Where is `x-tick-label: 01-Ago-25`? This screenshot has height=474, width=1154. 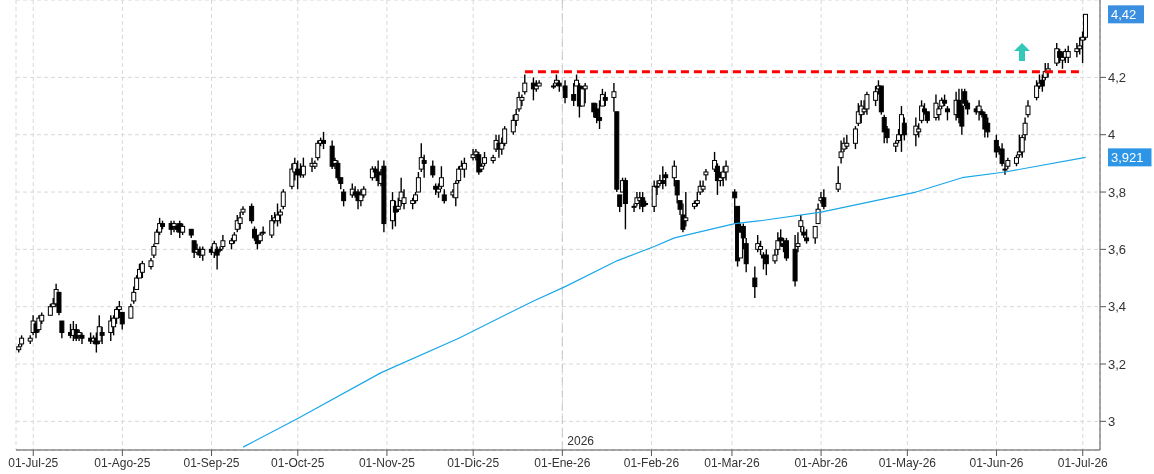 x-tick-label: 01-Ago-25 is located at coordinates (122, 462).